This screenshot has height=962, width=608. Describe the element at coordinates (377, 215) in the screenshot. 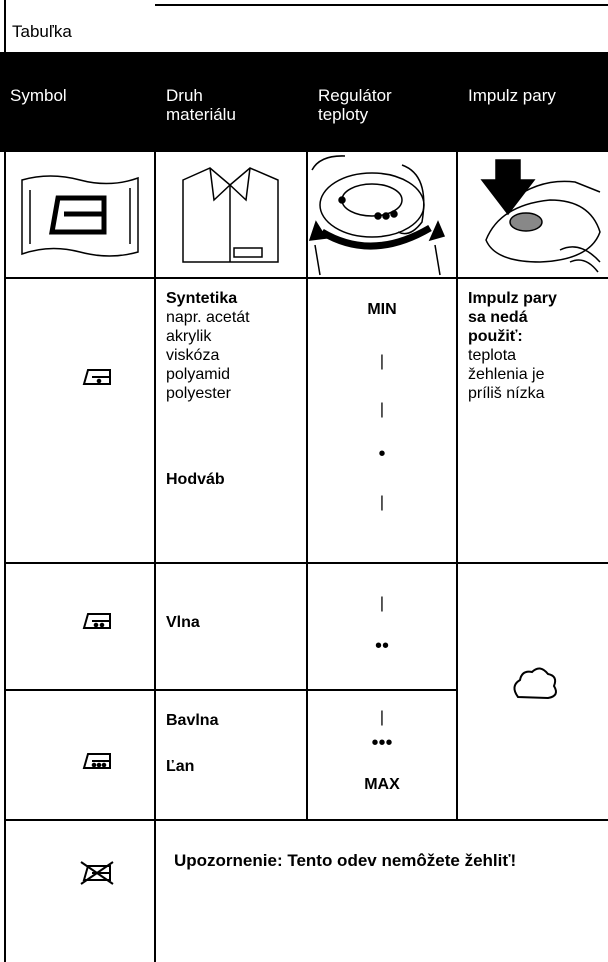

I see `dial-illustration` at that location.